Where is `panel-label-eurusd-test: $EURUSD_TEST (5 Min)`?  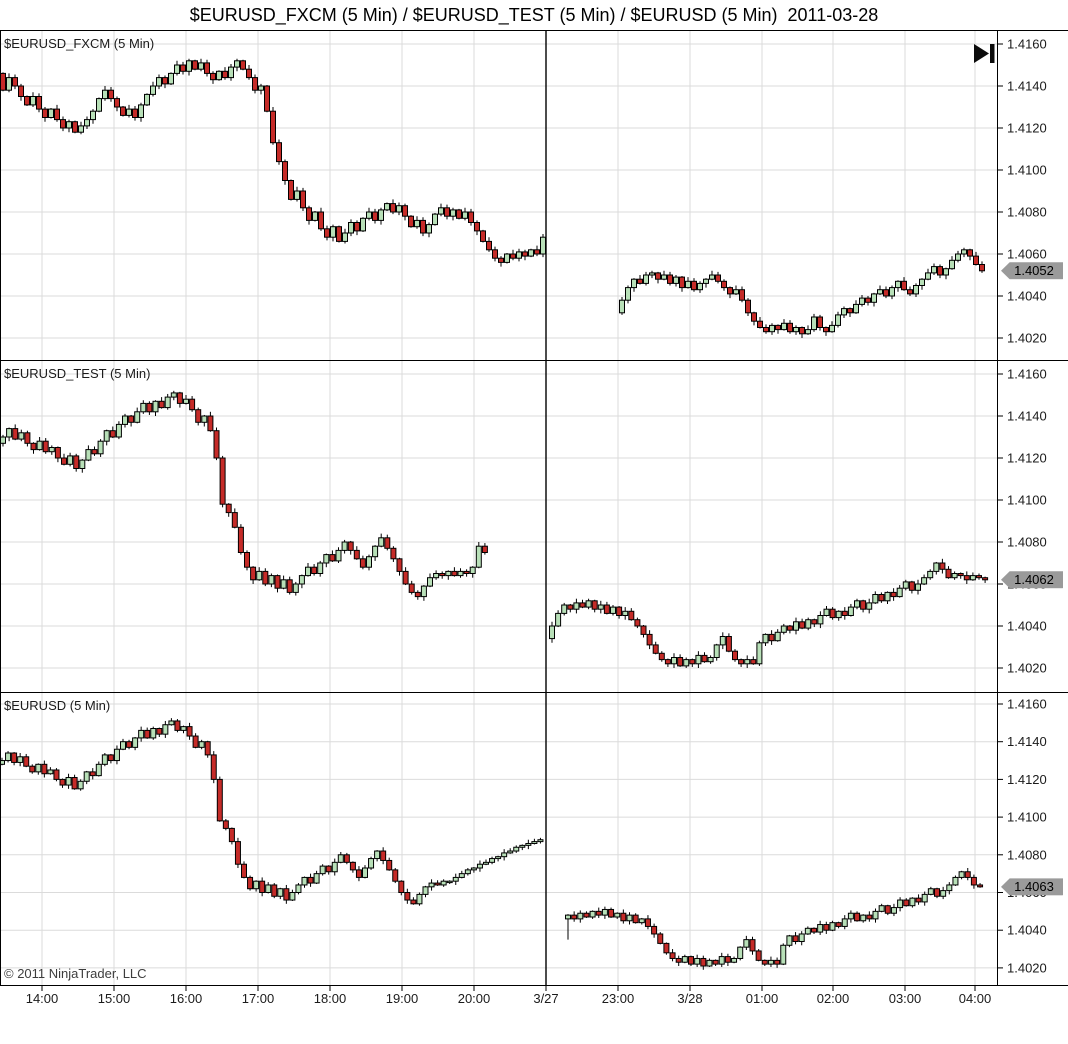
panel-label-eurusd-test: $EURUSD_TEST (5 Min) is located at coordinates (77, 373).